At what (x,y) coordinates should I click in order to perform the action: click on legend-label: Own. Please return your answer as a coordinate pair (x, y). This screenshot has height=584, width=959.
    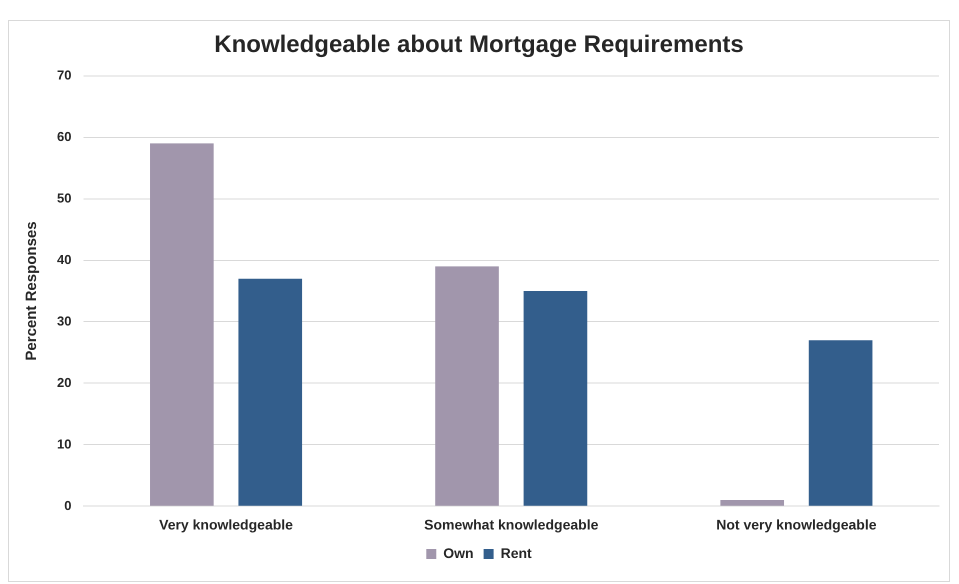
    Looking at the image, I should click on (458, 552).